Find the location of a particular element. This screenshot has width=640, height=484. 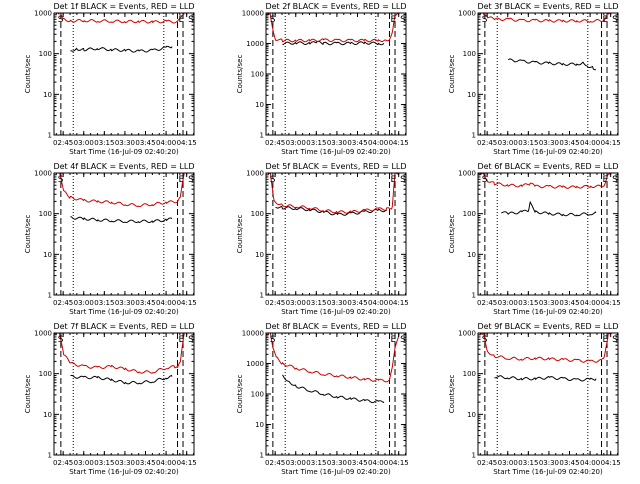

panel-title: Det 9f BLACK = Events, RED = LLD is located at coordinates (547, 326).